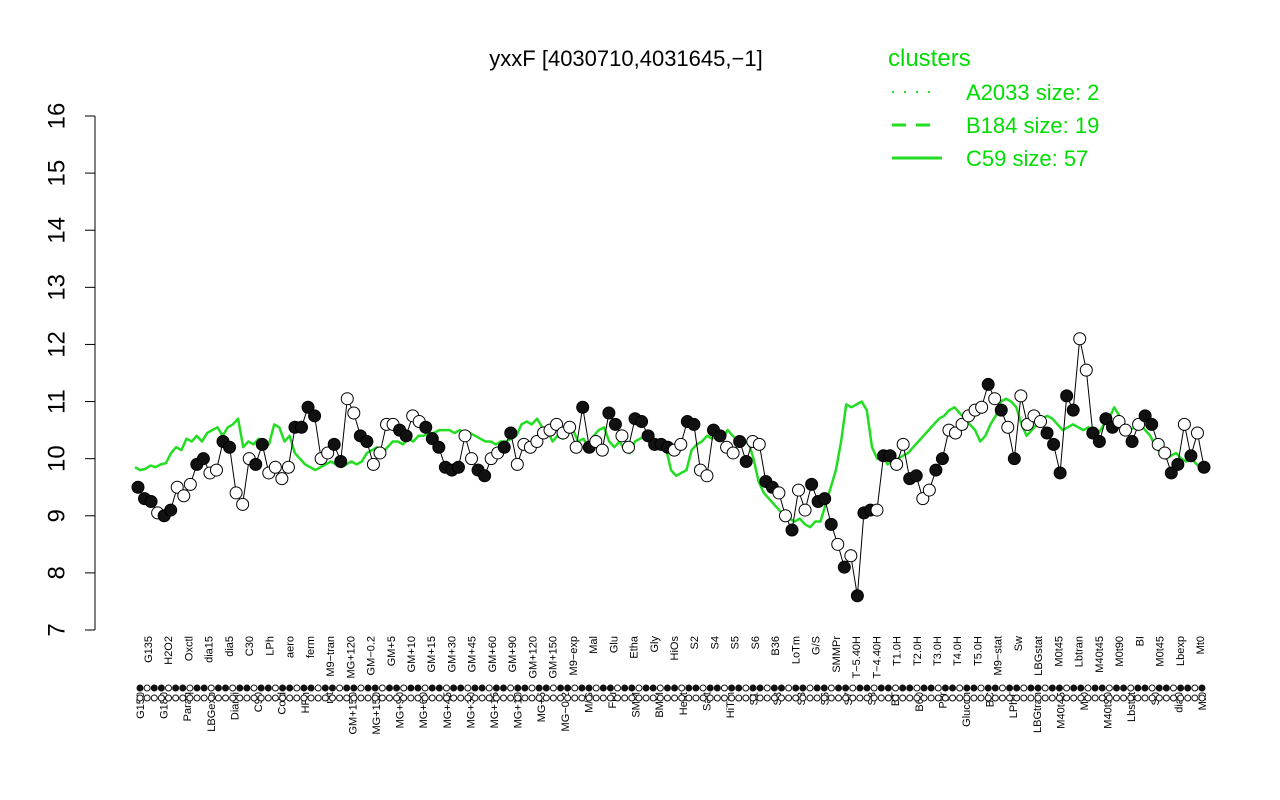 This screenshot has width=1280, height=800. What do you see at coordinates (56, 230) in the screenshot?
I see `y-tick-label: 14` at bounding box center [56, 230].